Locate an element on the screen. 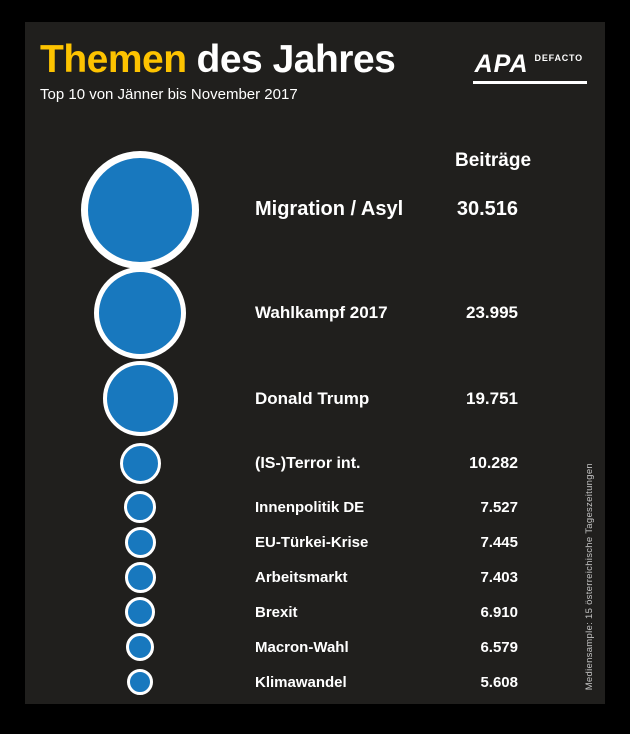 The image size is (630, 734). value-label: 5.608 is located at coordinates (499, 682).